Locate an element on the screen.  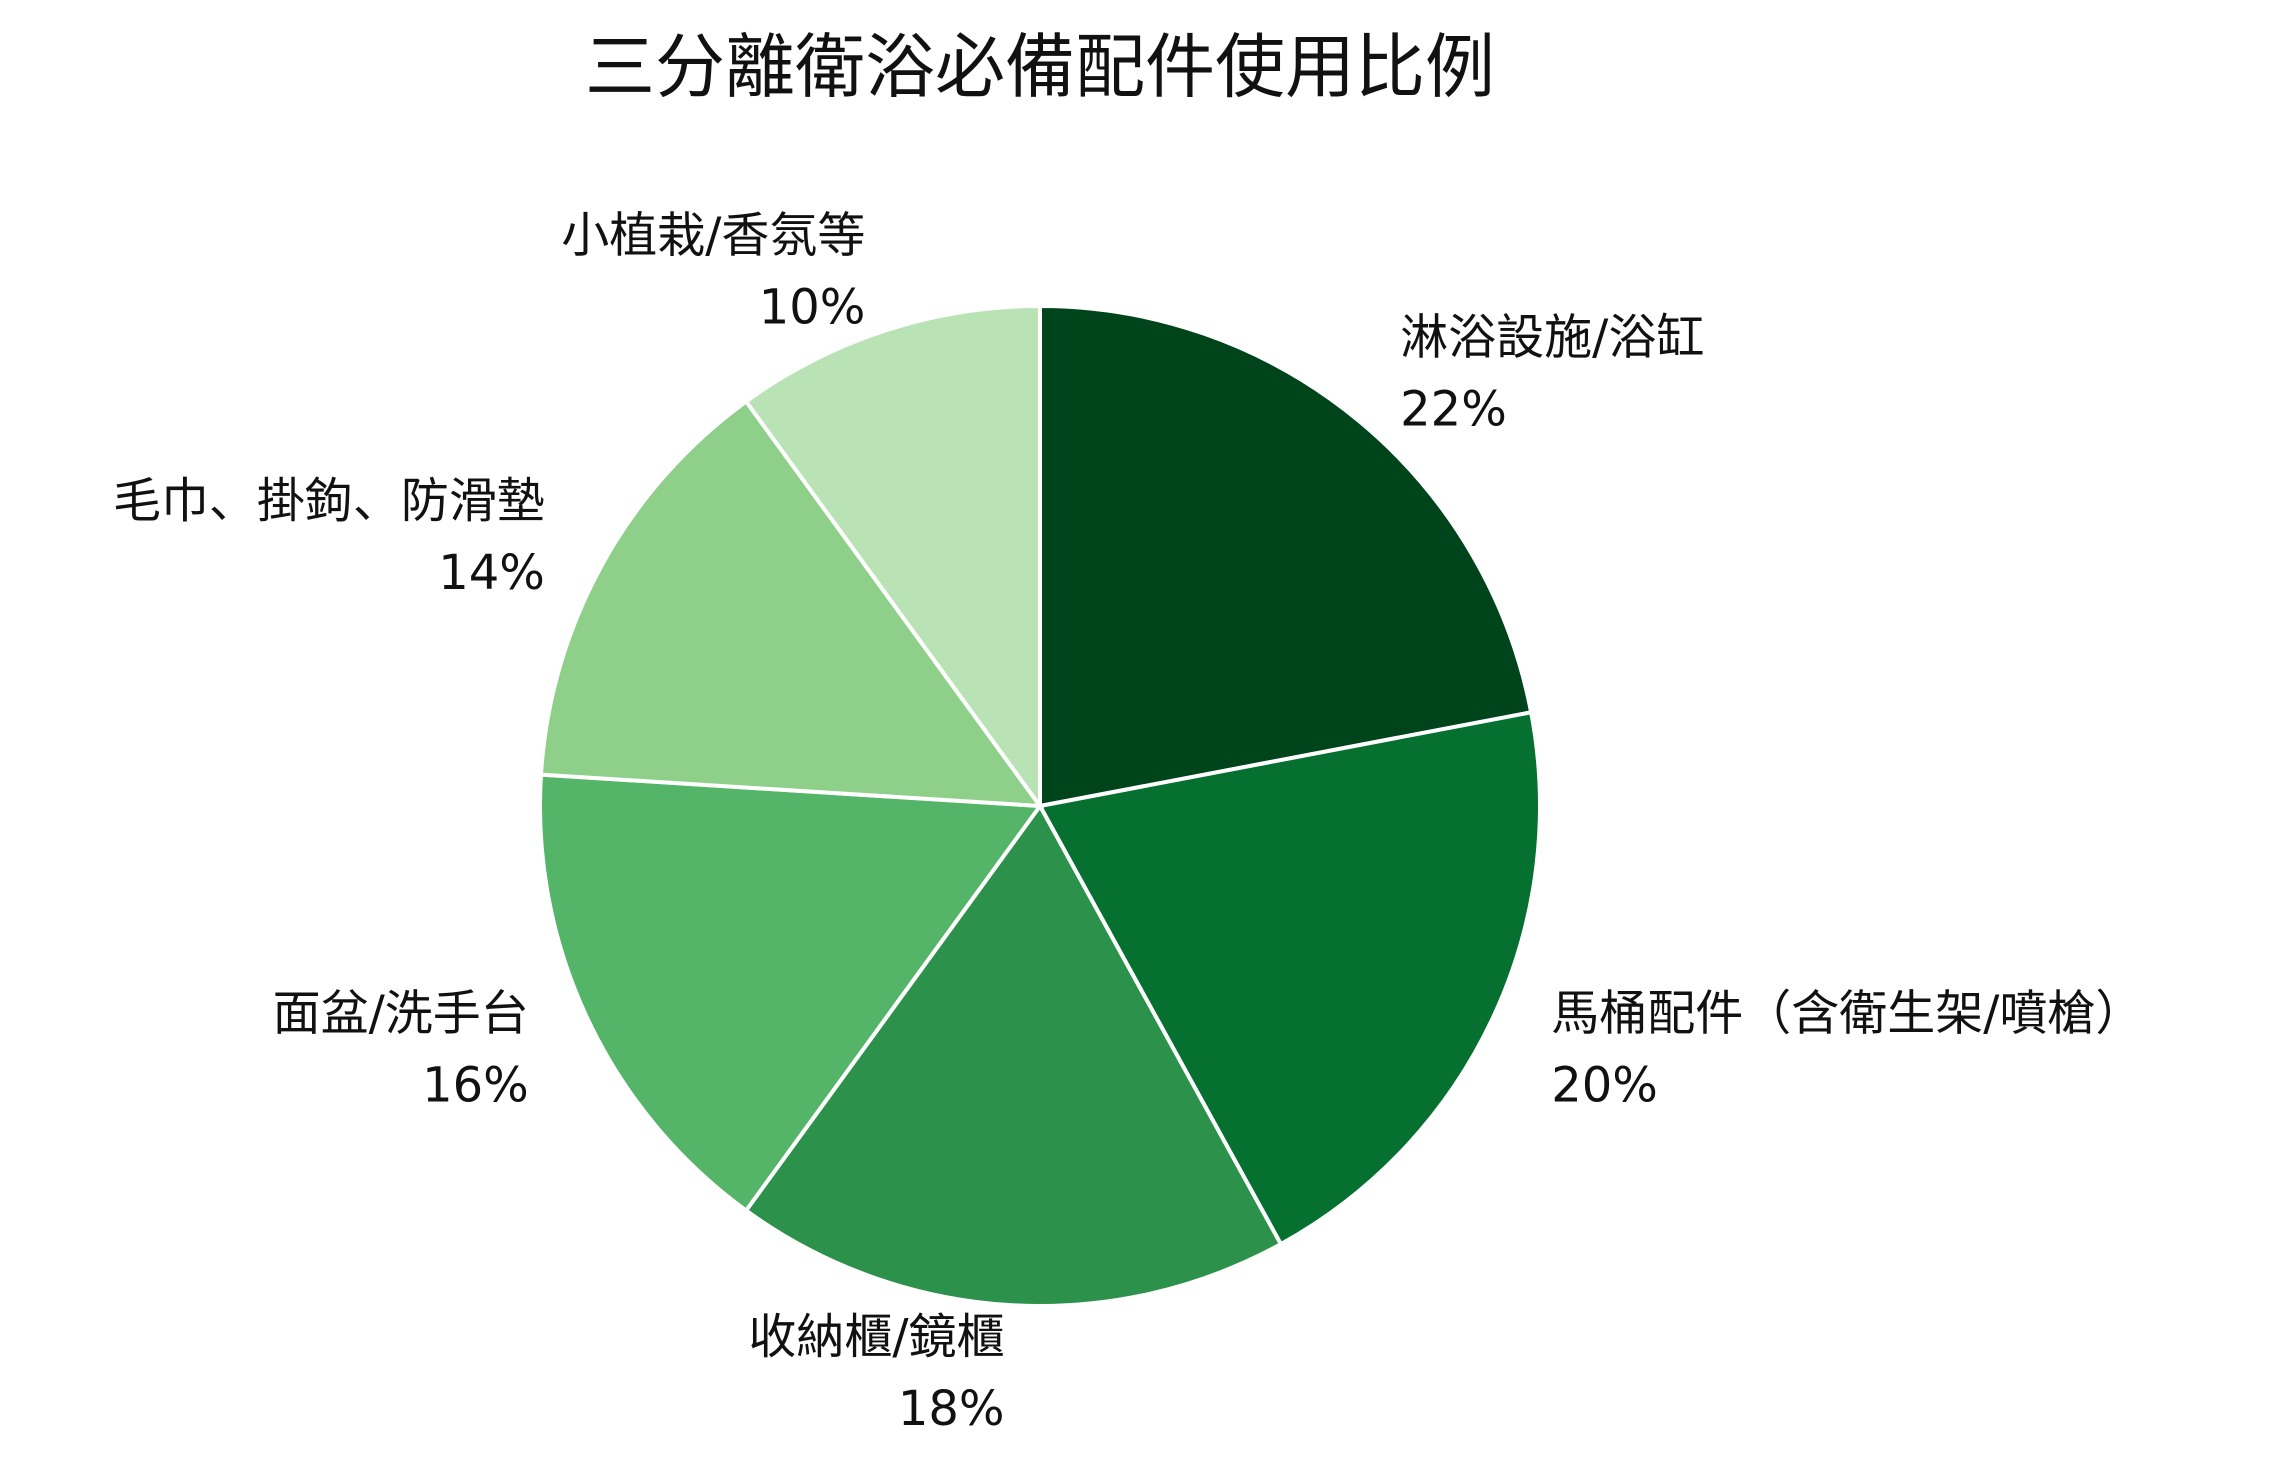
slice-value-label: 16% is located at coordinates (475, 1086).